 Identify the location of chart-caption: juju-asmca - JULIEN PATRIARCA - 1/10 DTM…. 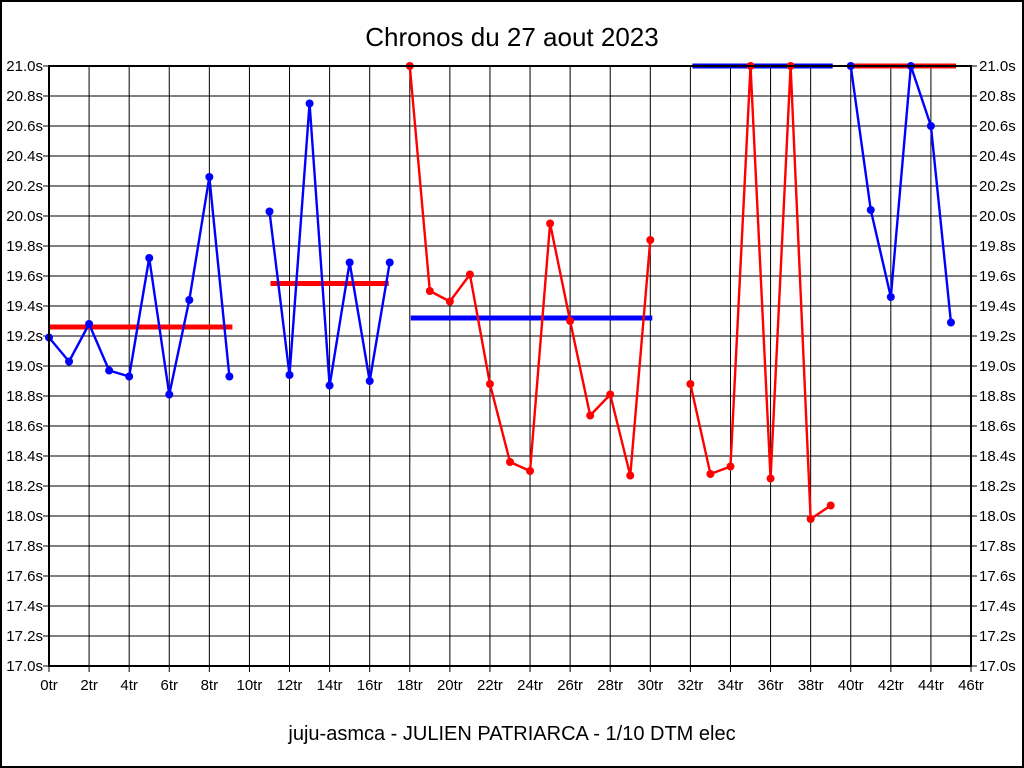
(511, 734).